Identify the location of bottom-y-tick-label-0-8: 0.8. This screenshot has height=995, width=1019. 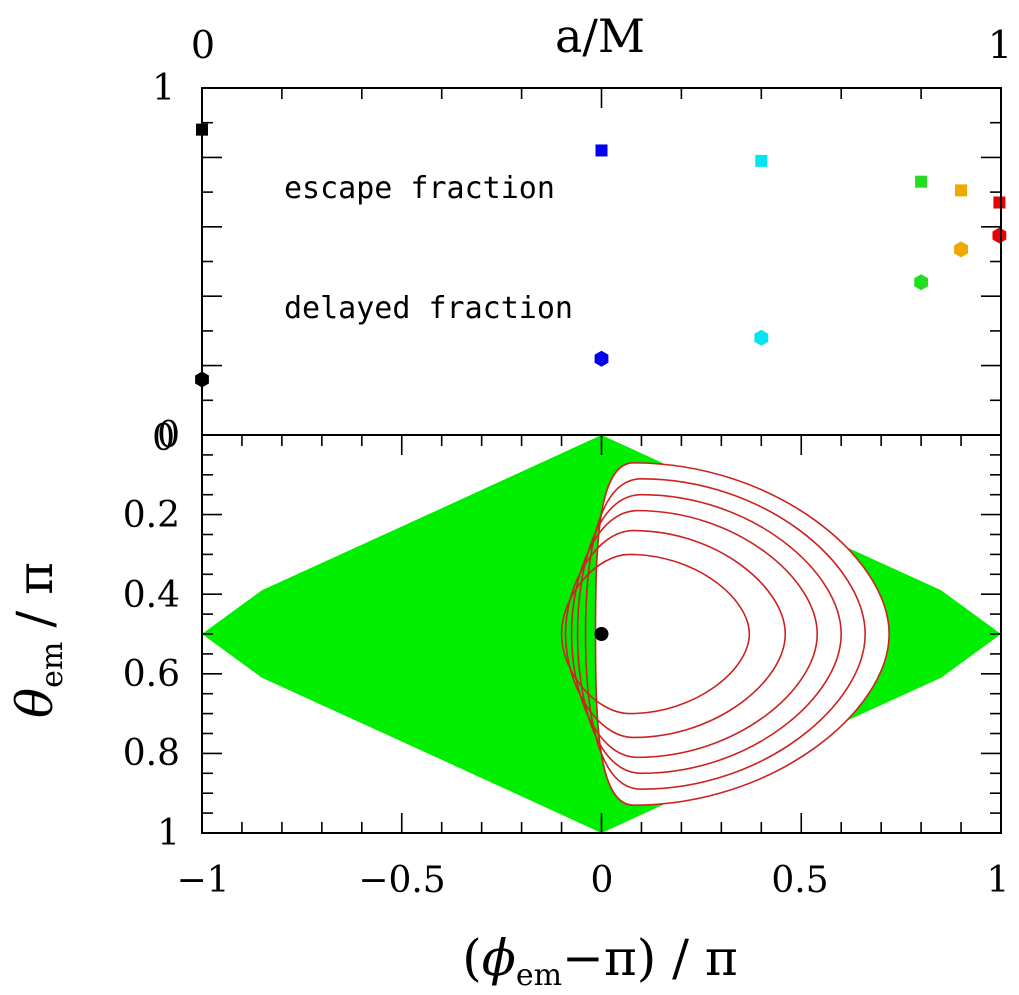
(151, 753).